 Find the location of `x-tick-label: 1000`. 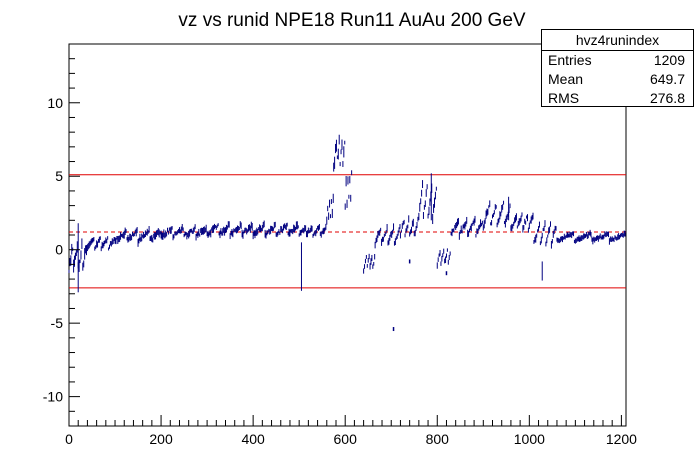

x-tick-label: 1000 is located at coordinates (529, 439).